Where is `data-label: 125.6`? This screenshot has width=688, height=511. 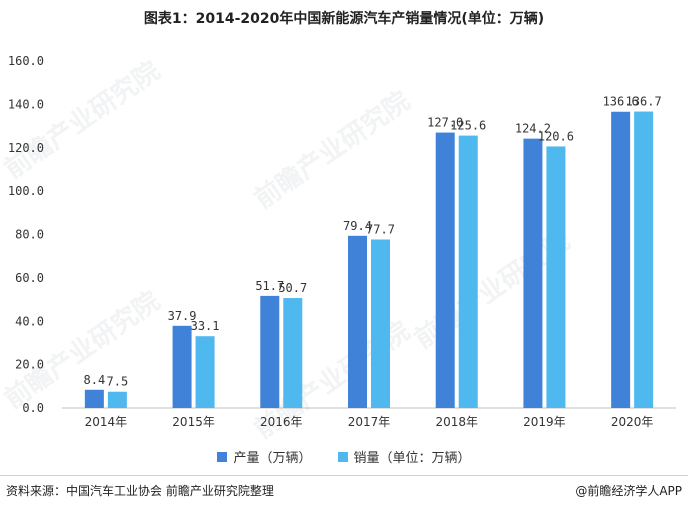 data-label: 125.6 is located at coordinates (468, 126).